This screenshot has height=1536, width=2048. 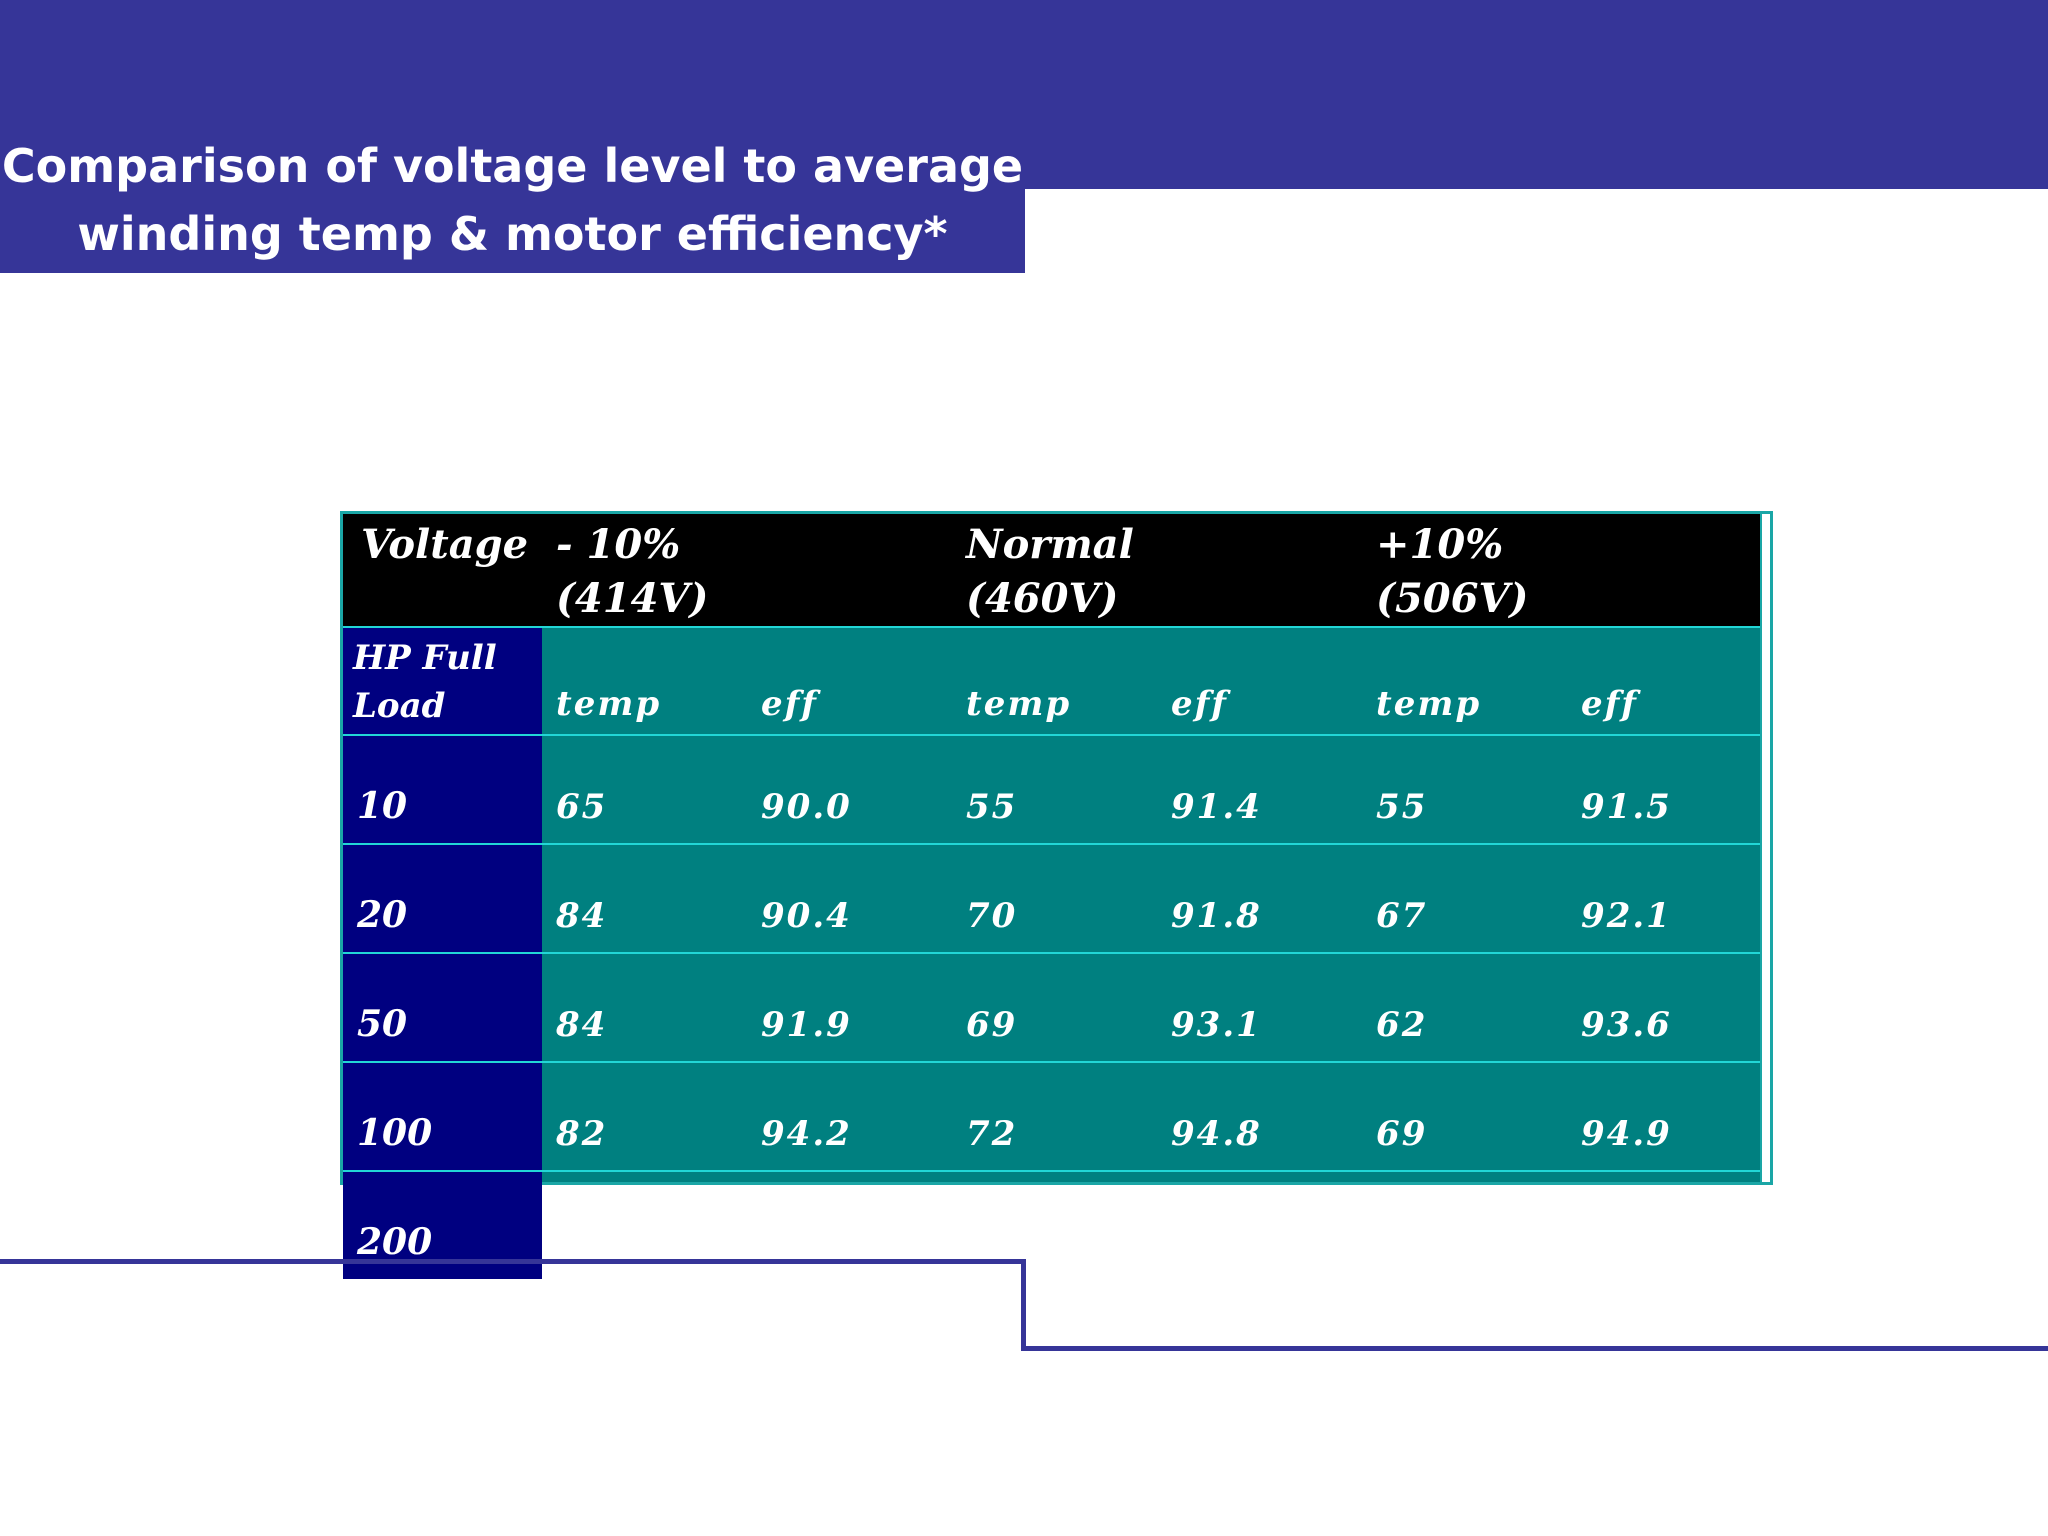 I want to click on table-cell: 82, so click(x=644, y=1117).